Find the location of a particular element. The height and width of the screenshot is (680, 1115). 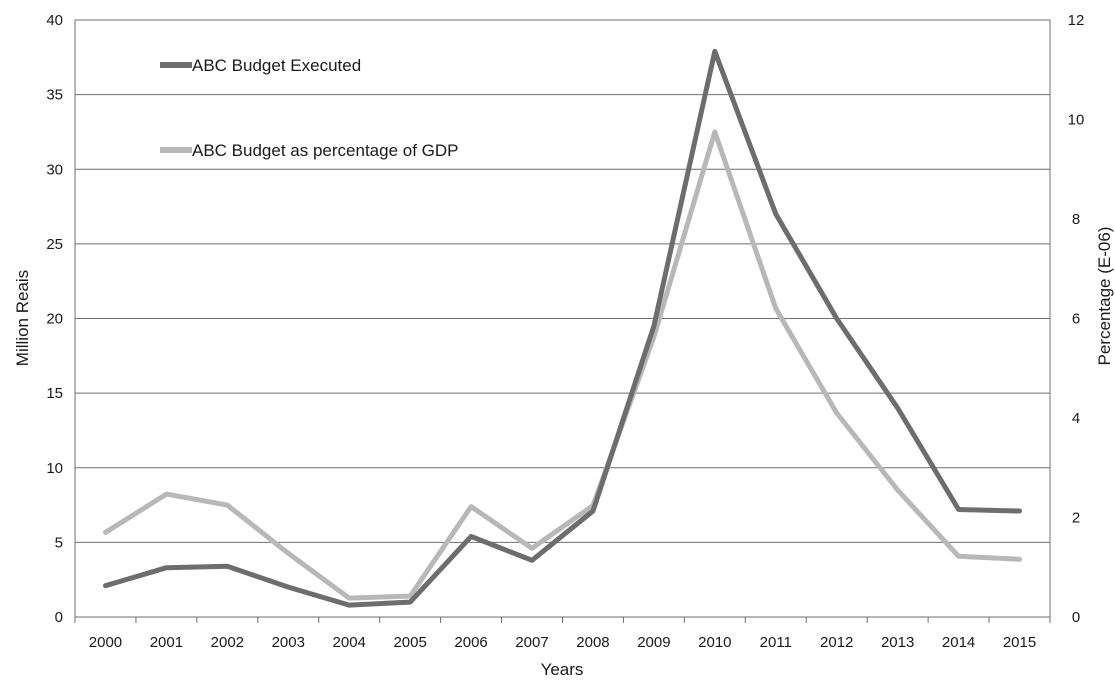

left-y-tick-label: 30 is located at coordinates (54, 169).